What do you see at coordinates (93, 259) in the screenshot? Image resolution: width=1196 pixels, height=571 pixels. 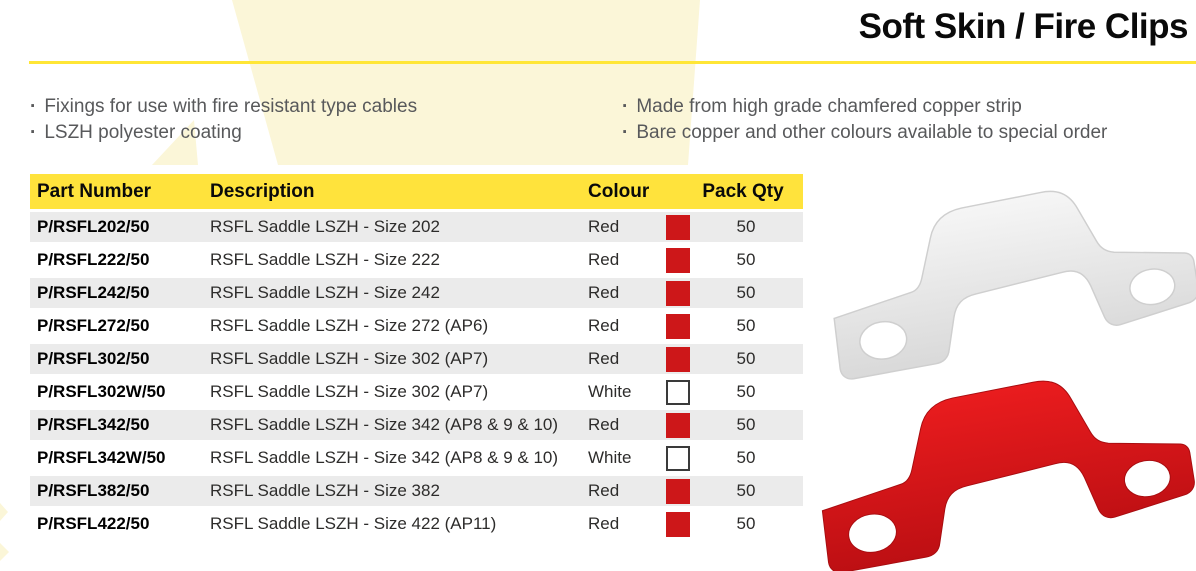 I see `part-number-cell: P/RSFL222/50` at bounding box center [93, 259].